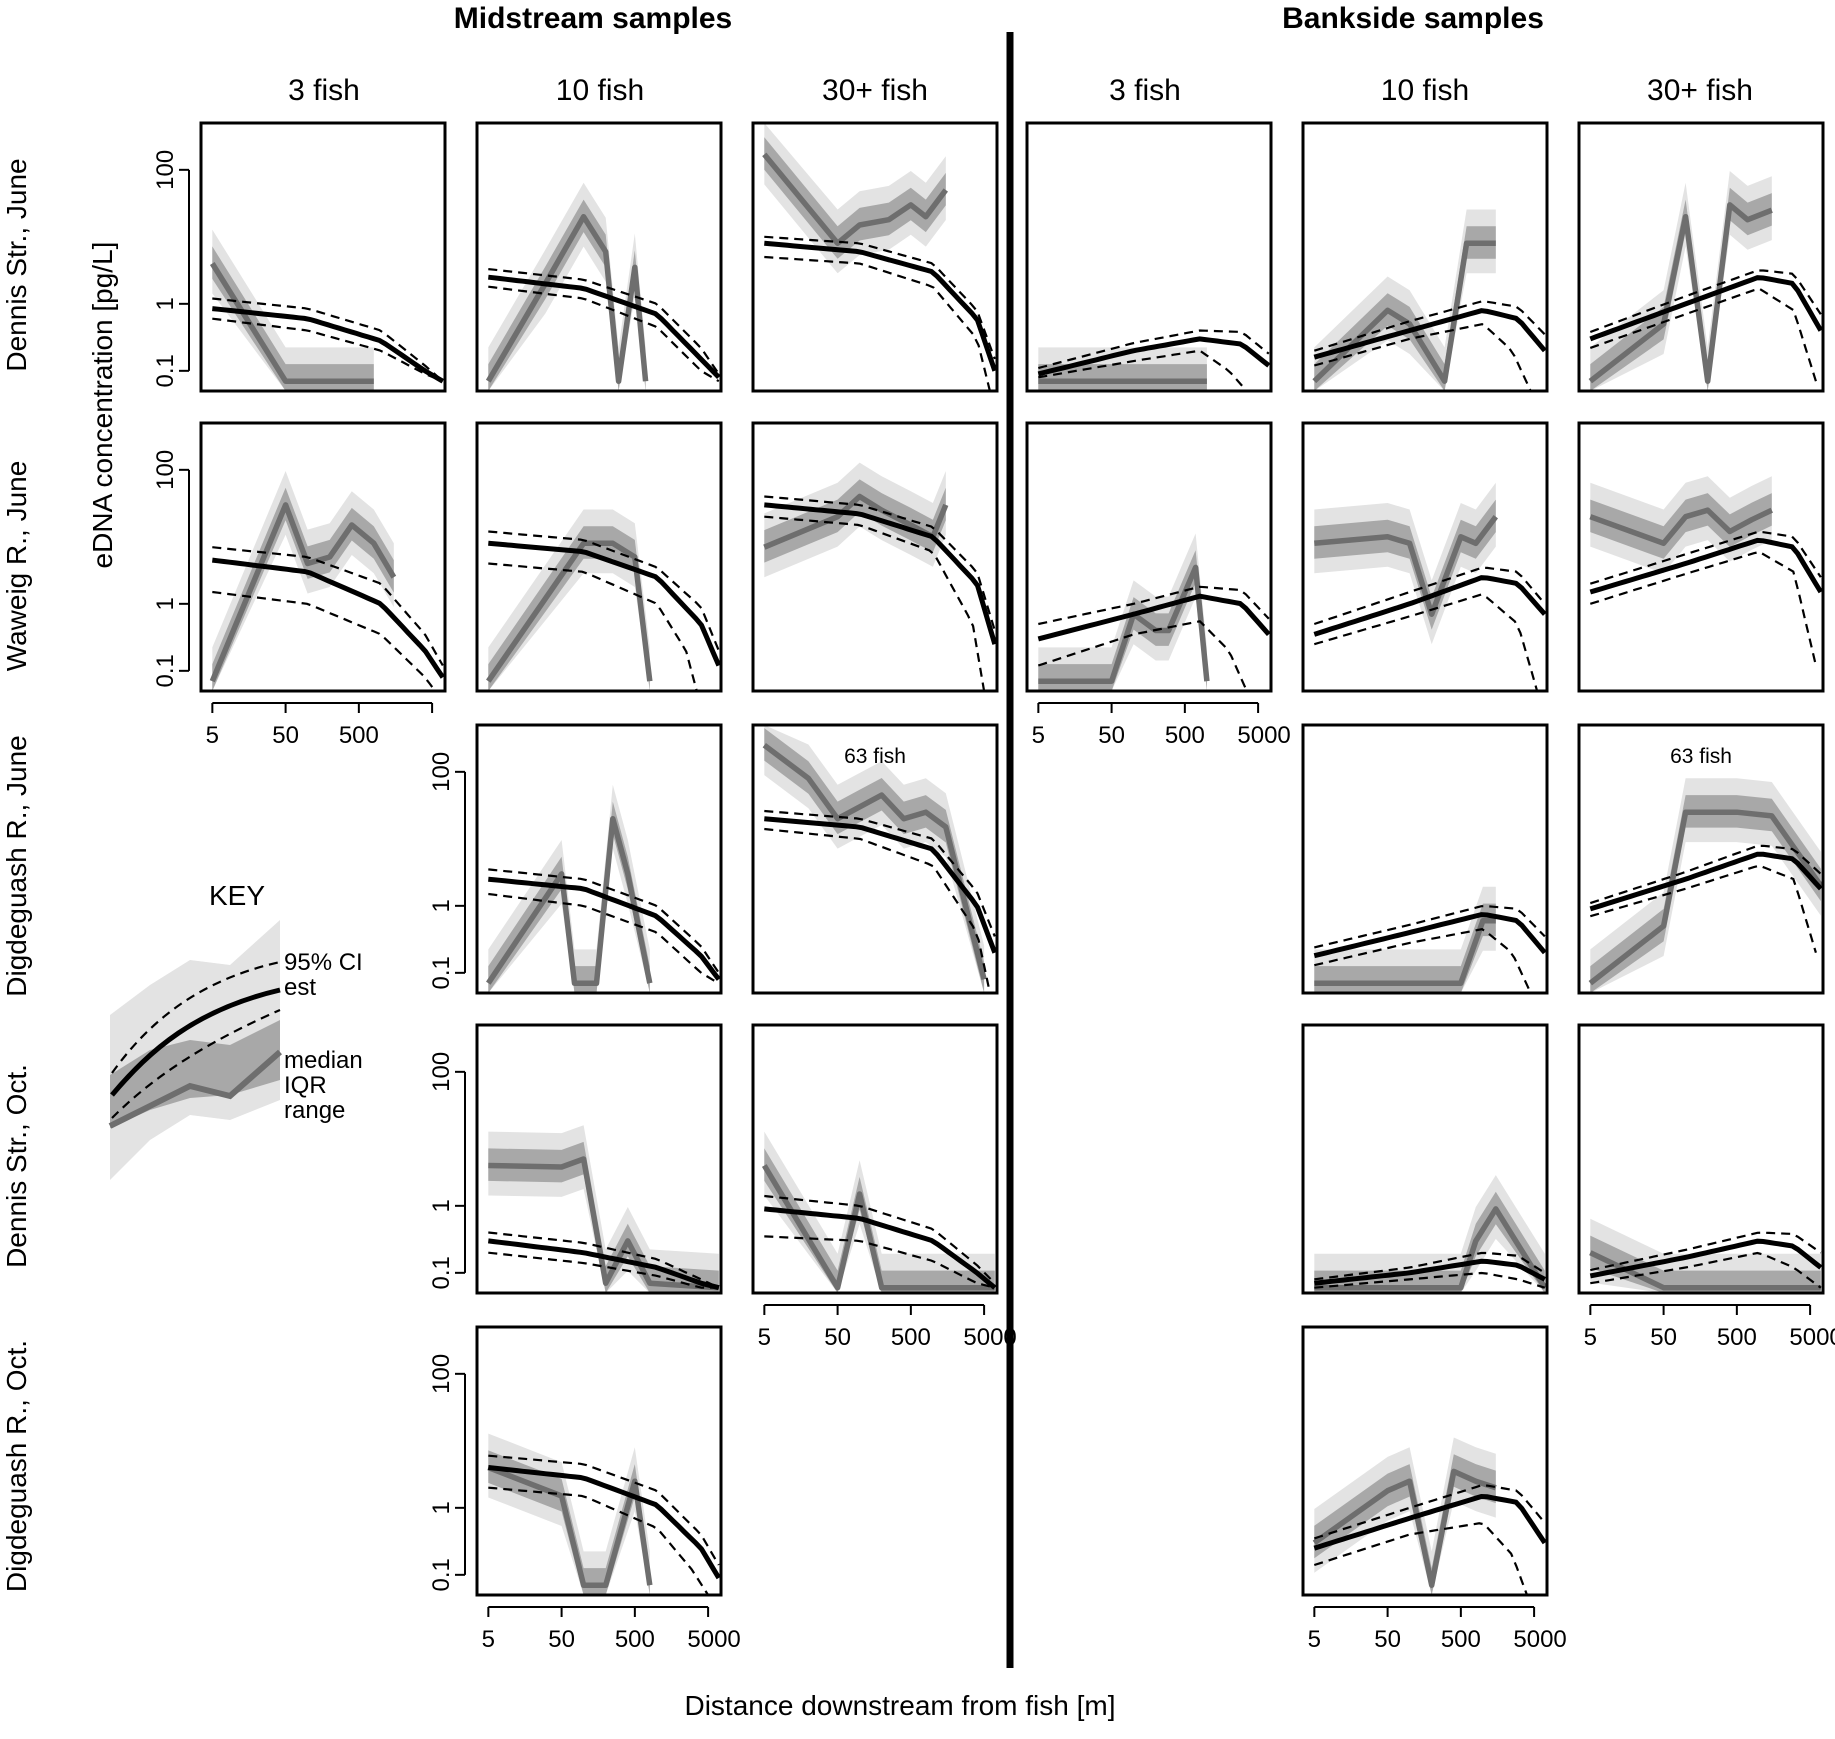 Image resolution: width=1835 pixels, height=1739 pixels. I want to click on y-axis-label: eDNA concentration [pg/L], so click(102, 405).